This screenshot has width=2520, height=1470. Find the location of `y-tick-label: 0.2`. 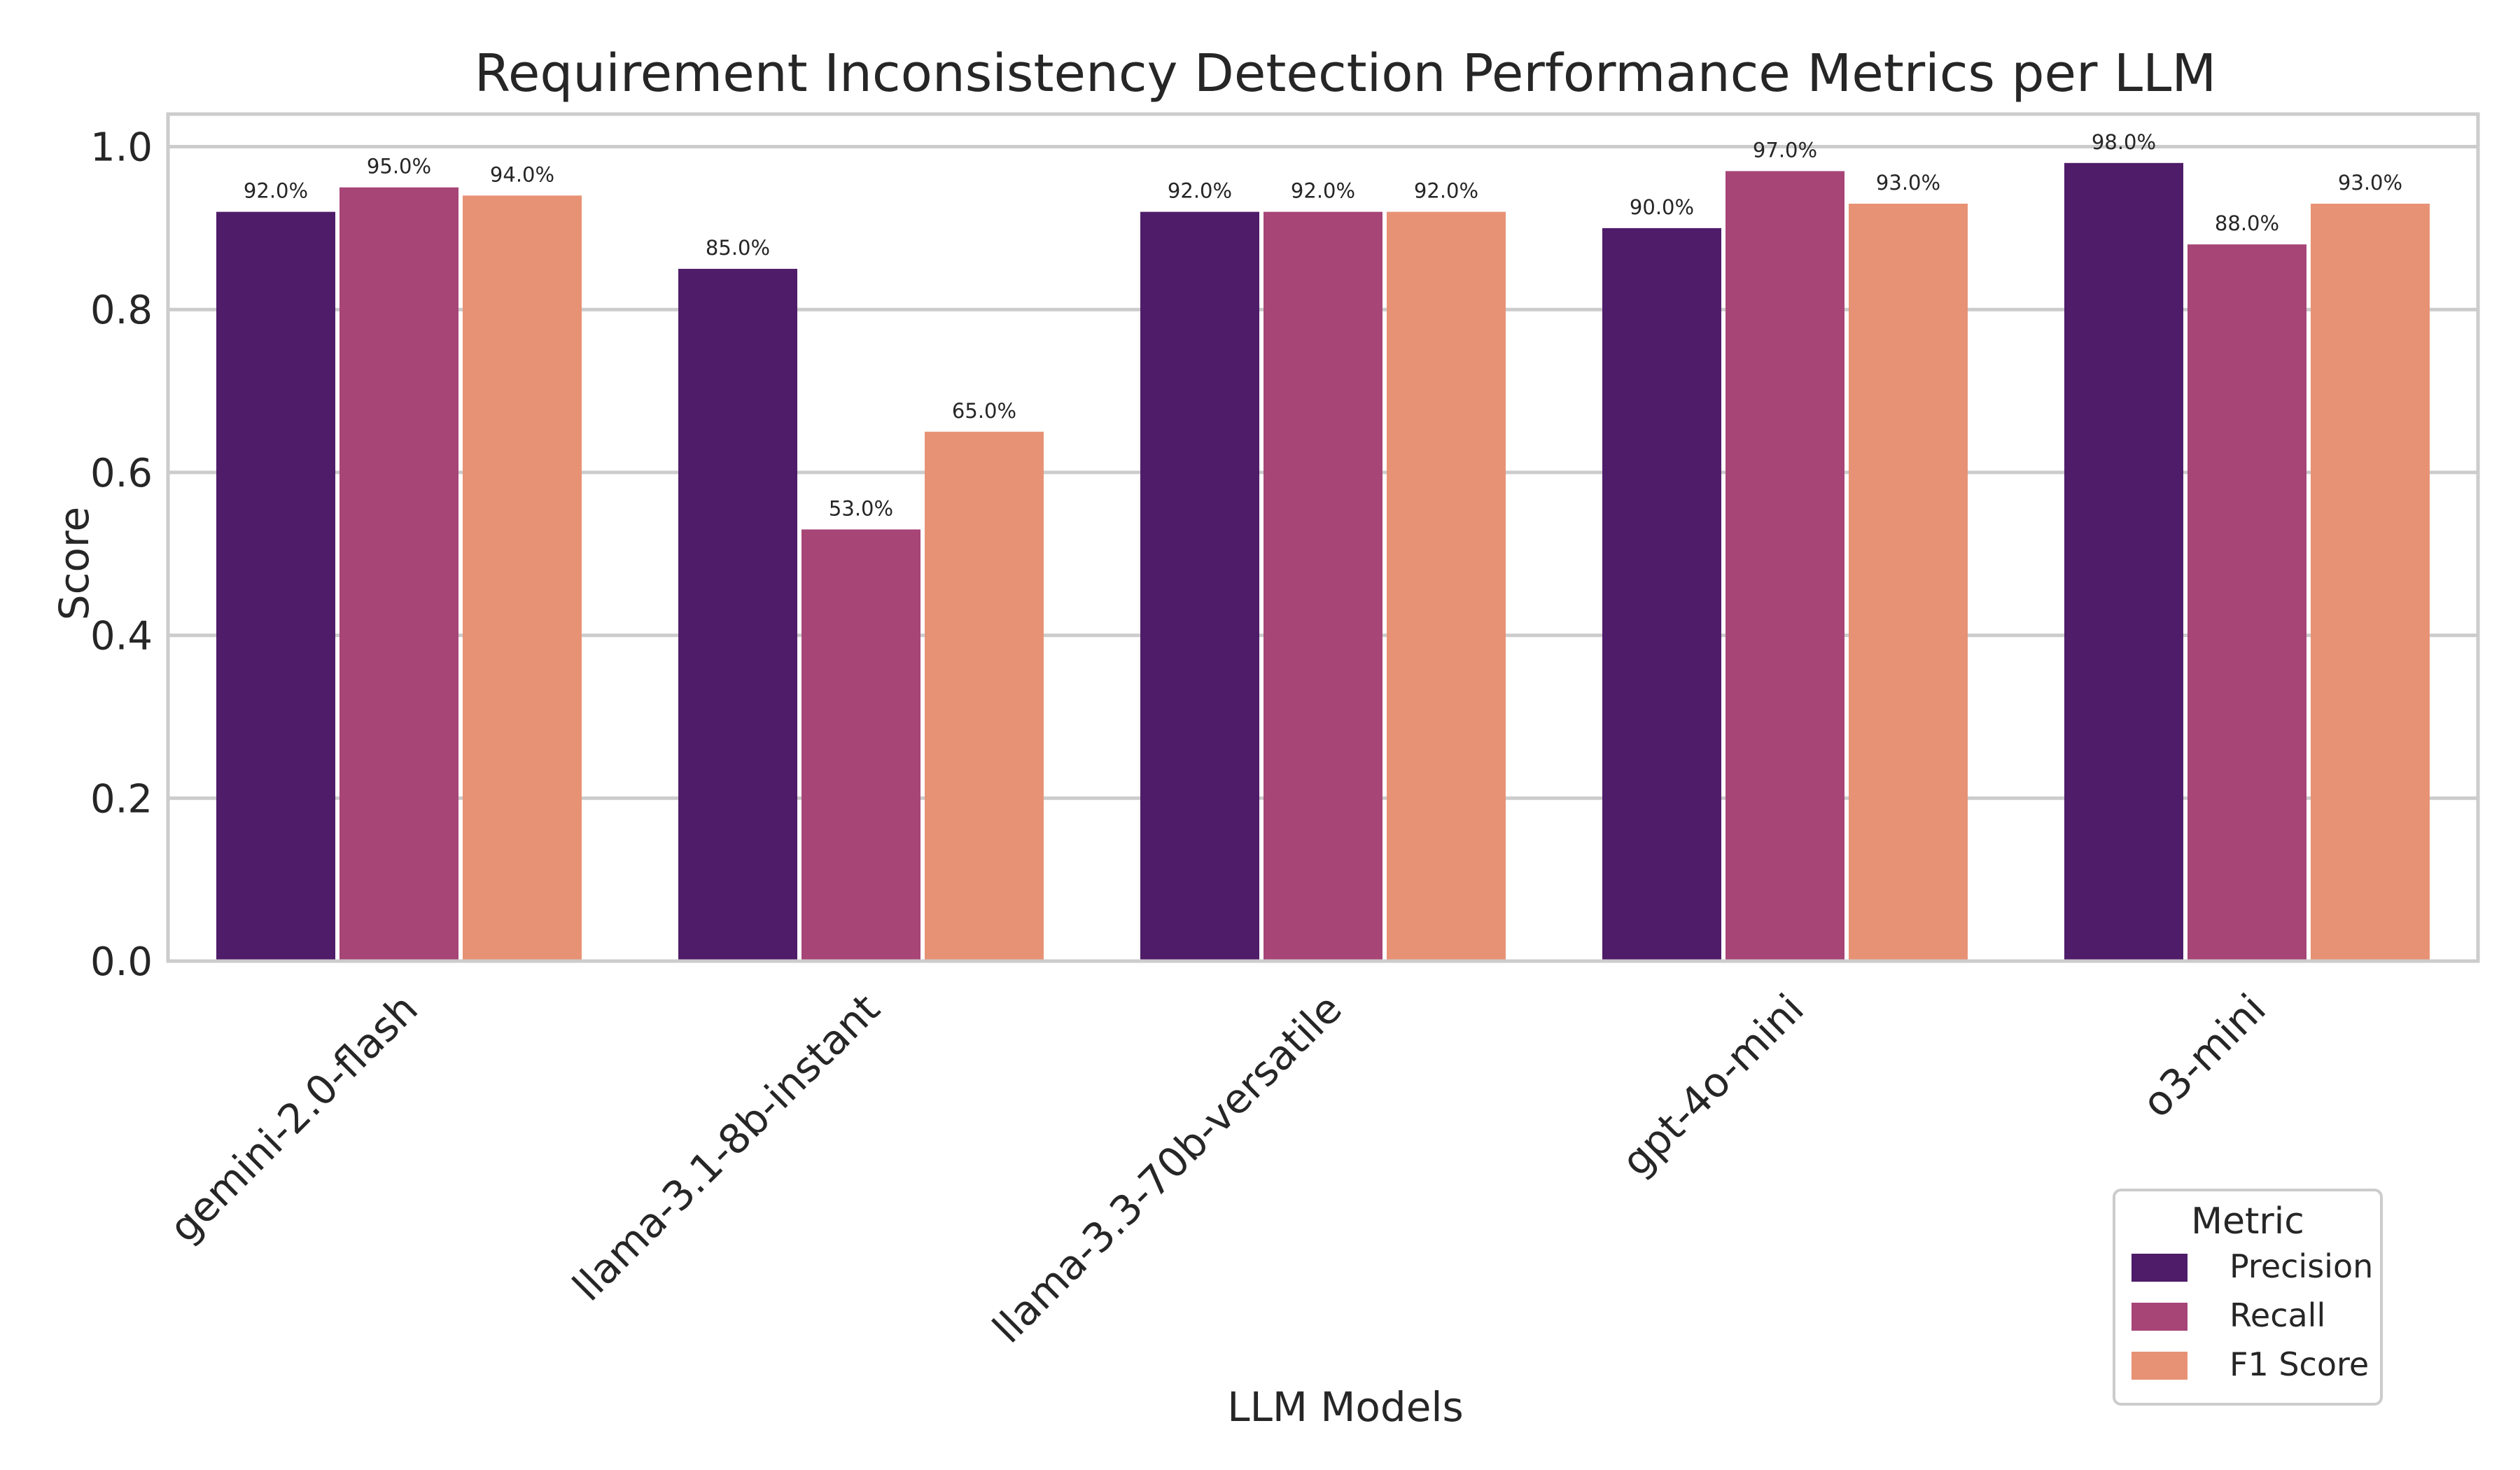

y-tick-label: 0.2 is located at coordinates (121, 799).